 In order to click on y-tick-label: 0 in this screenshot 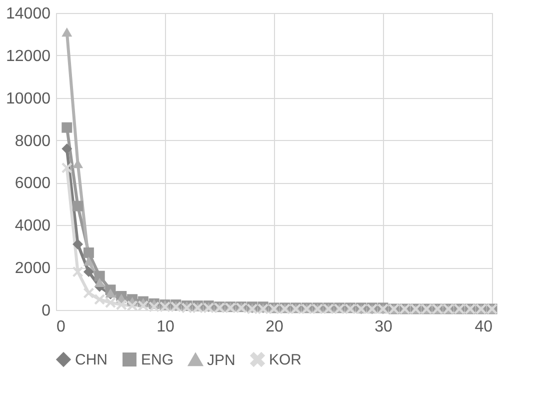, I will do `click(46, 311)`.